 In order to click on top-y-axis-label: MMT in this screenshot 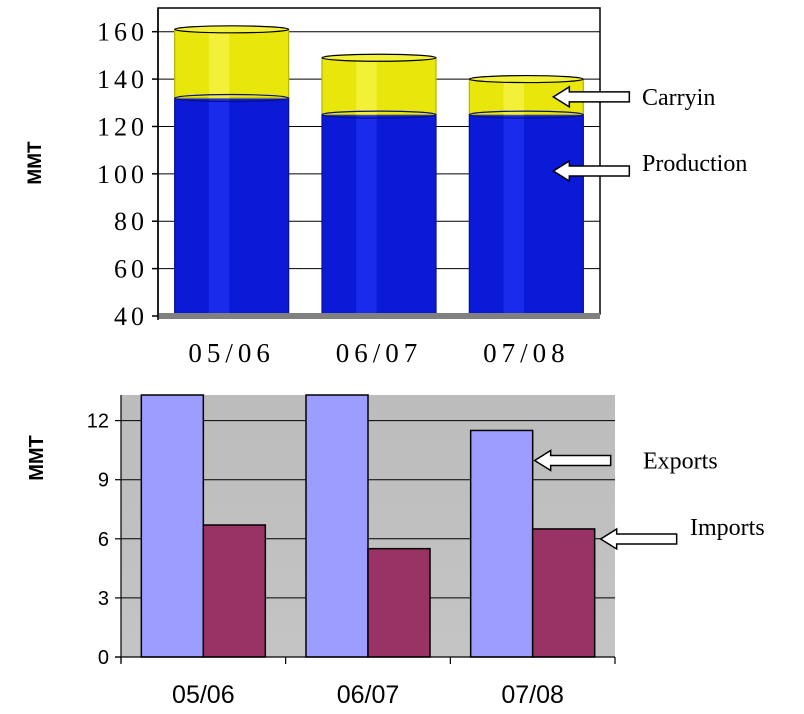, I will do `click(35, 163)`.